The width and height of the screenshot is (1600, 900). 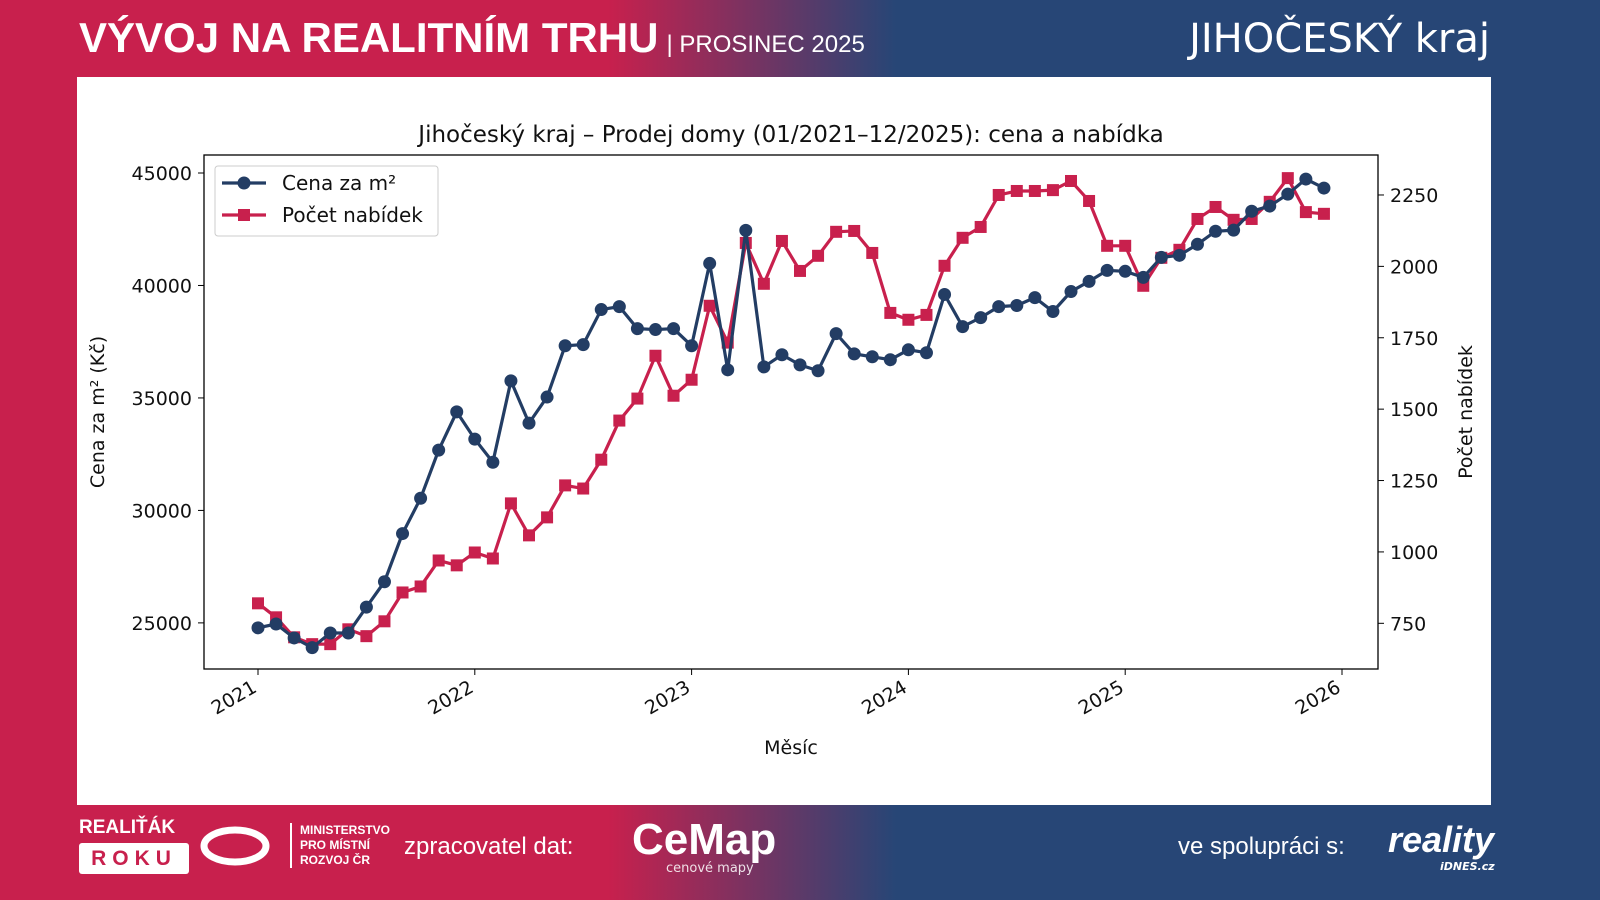 I want to click on legend-label: Počet nabídek, so click(x=352, y=215).